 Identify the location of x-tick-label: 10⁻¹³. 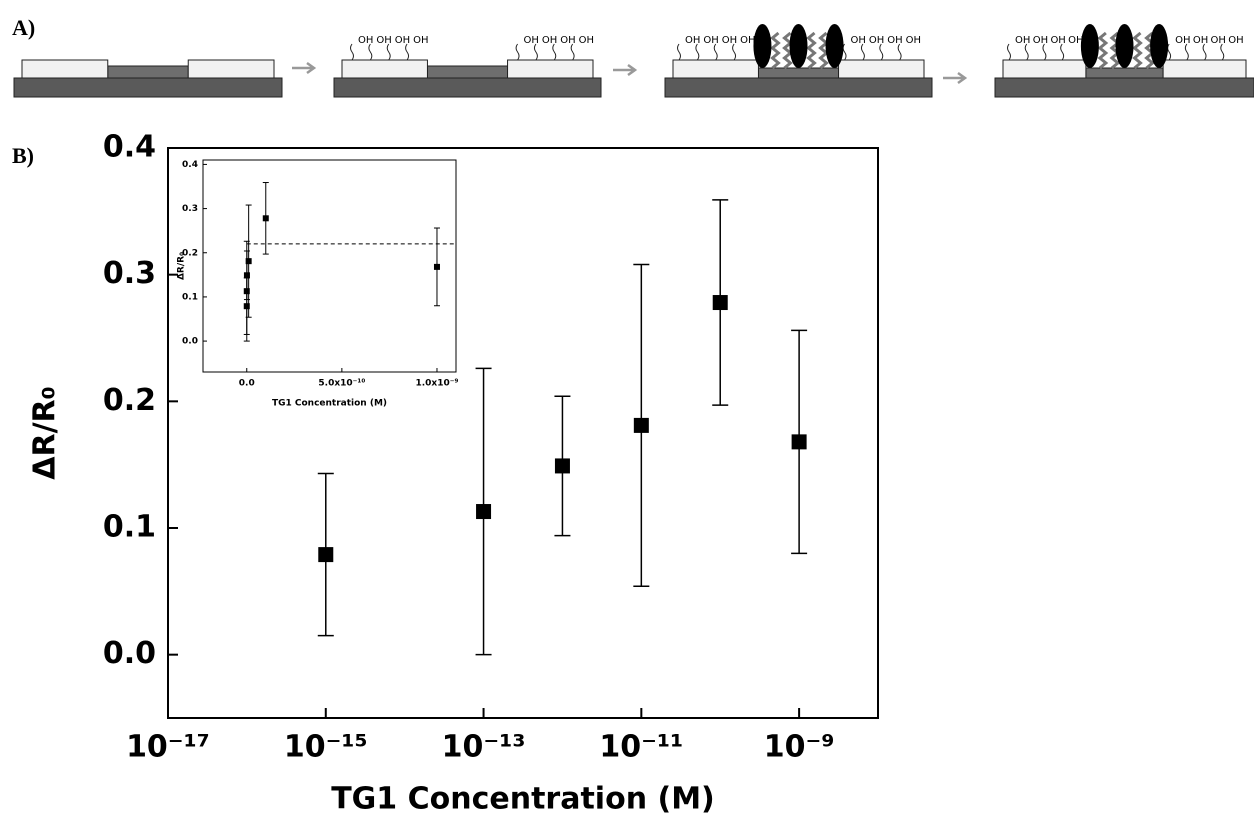
(484, 747).